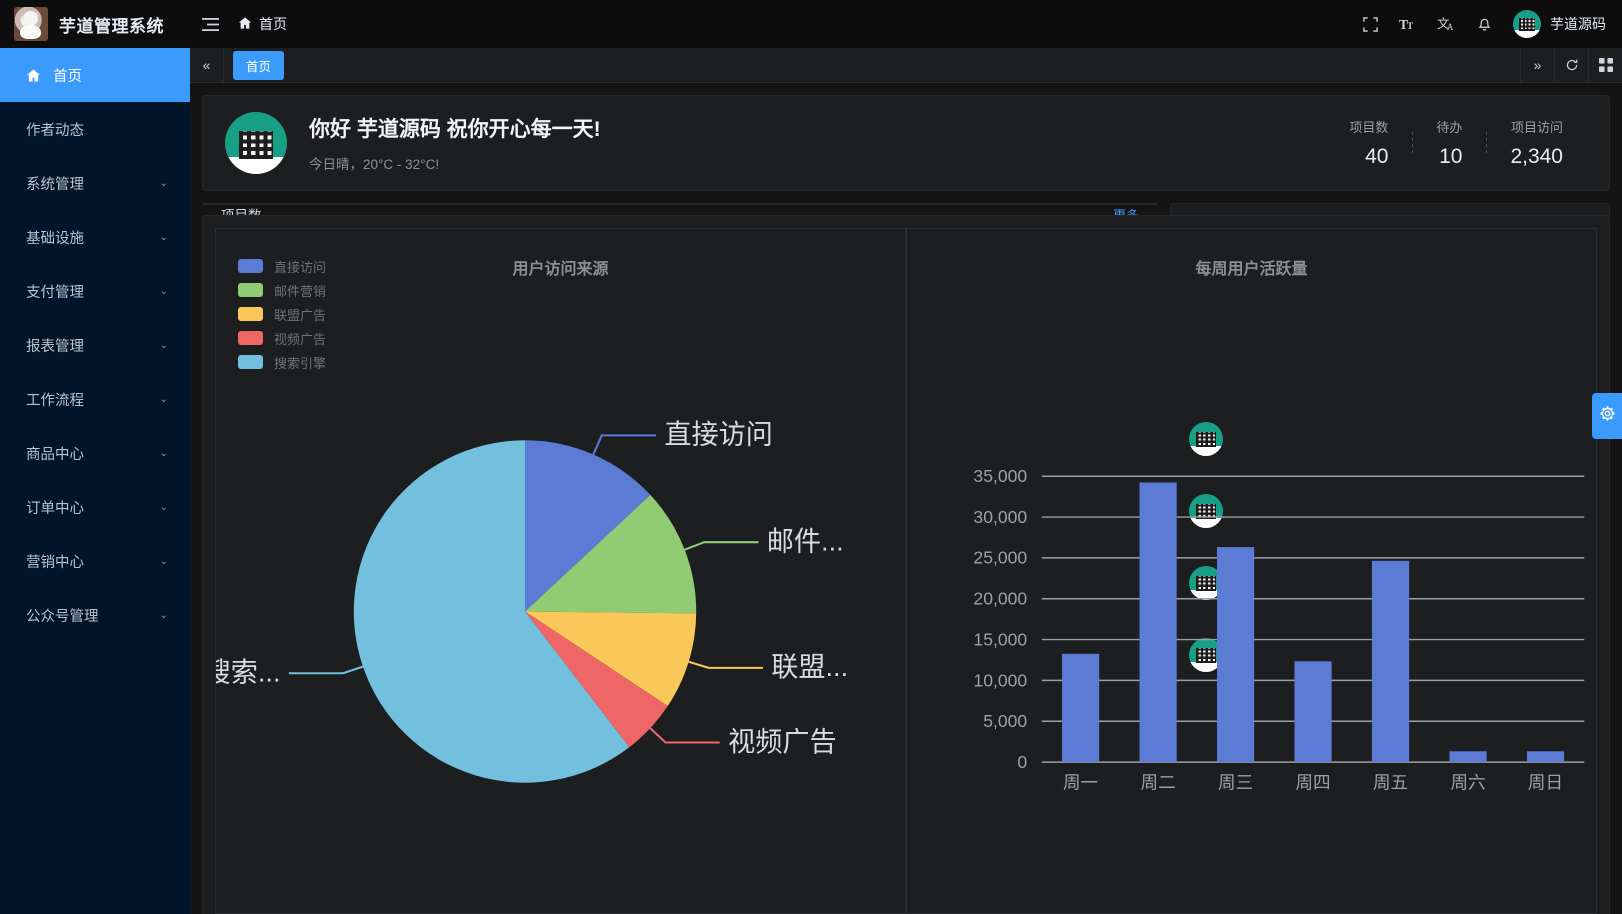  What do you see at coordinates (1562, 24) in the screenshot?
I see `user-menu: 芋道源码` at bounding box center [1562, 24].